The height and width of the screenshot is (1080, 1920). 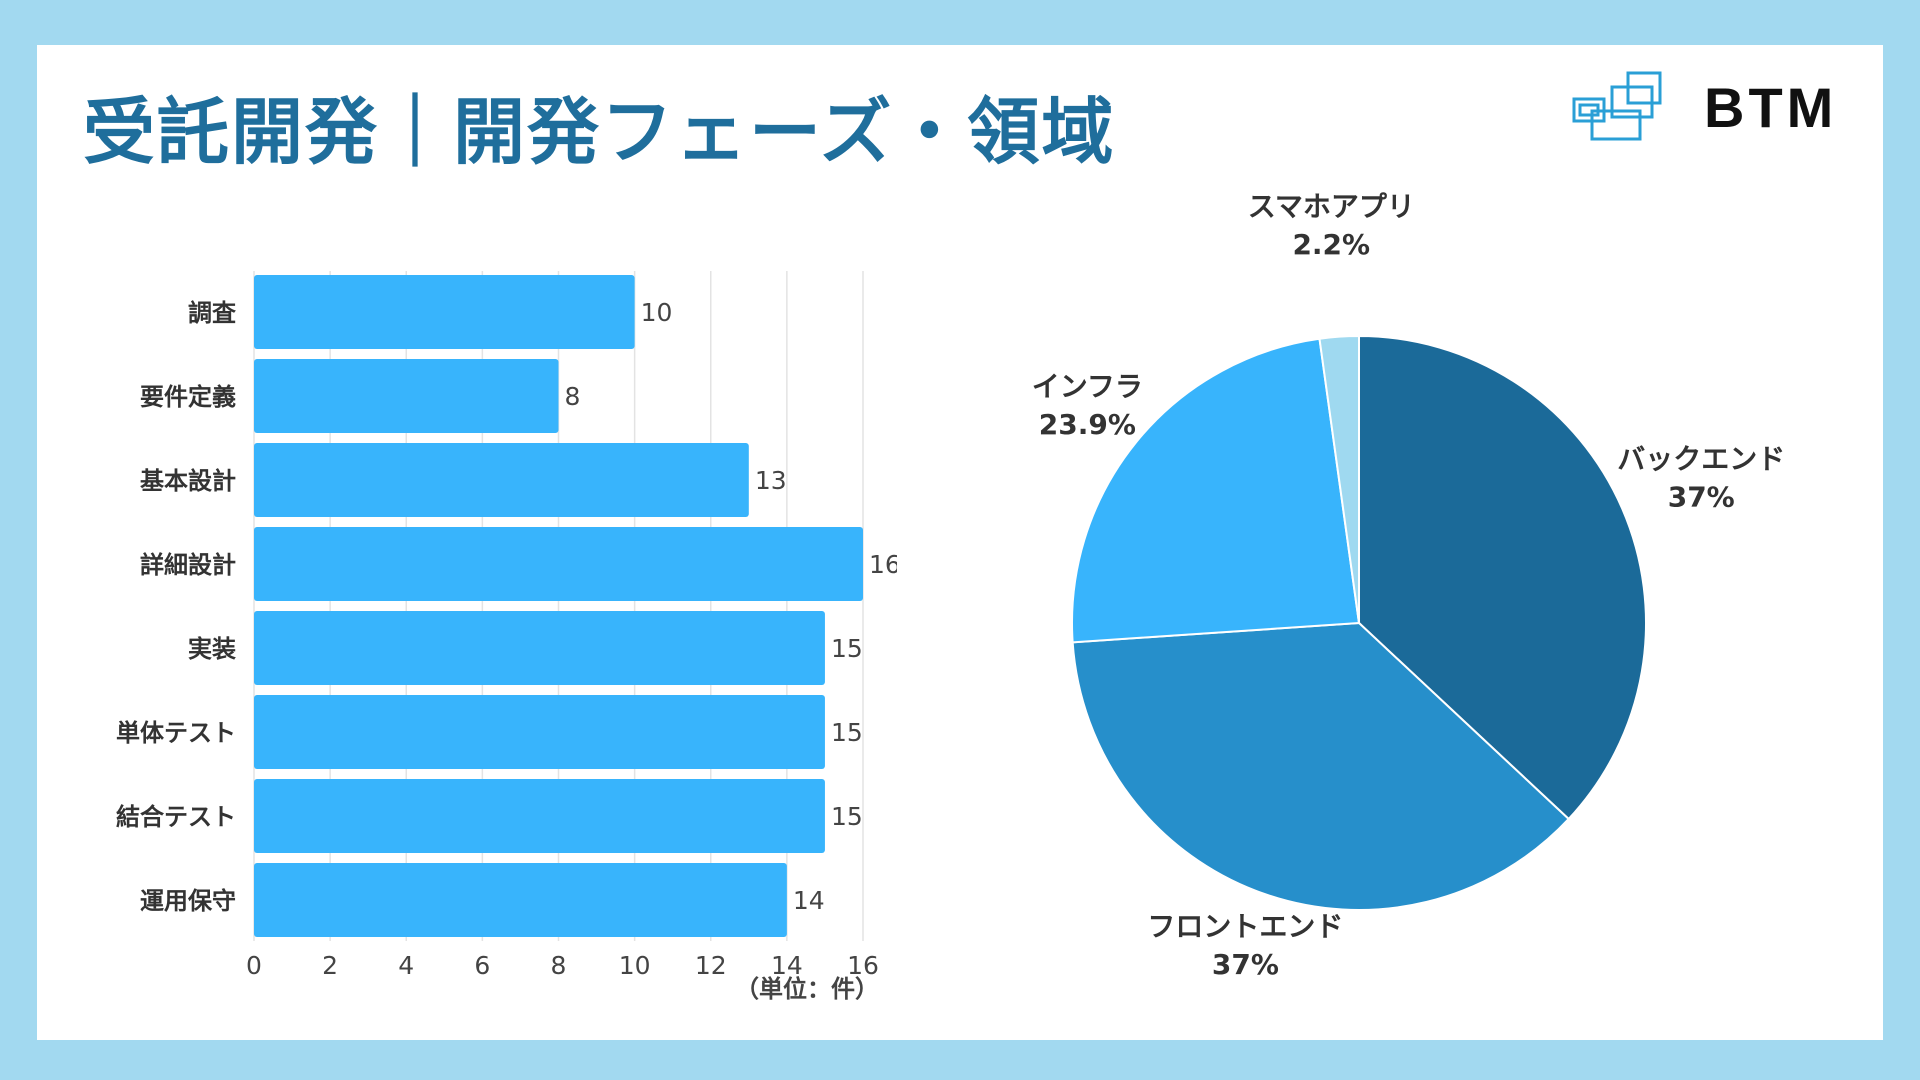 I want to click on bar-unit-label: （単位：件）, so click(x=807, y=989).